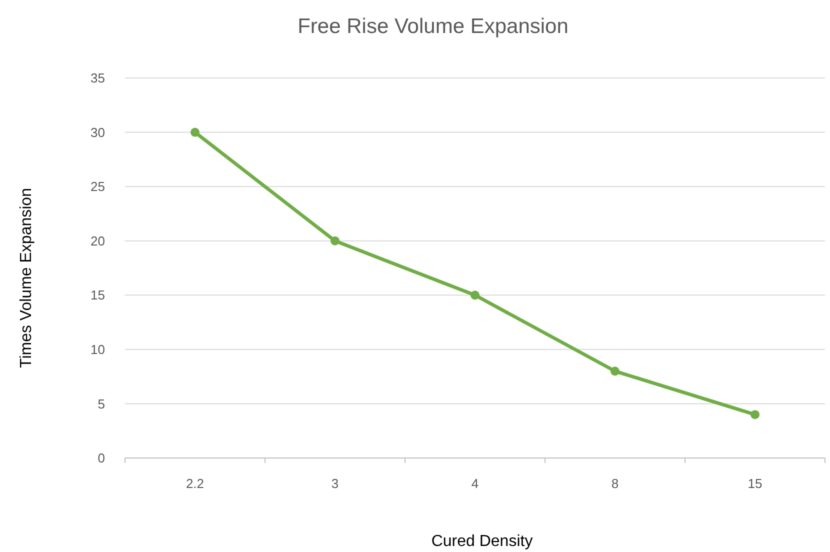 This screenshot has height=552, width=830. What do you see at coordinates (97, 349) in the screenshot?
I see `y-tick-label: 10` at bounding box center [97, 349].